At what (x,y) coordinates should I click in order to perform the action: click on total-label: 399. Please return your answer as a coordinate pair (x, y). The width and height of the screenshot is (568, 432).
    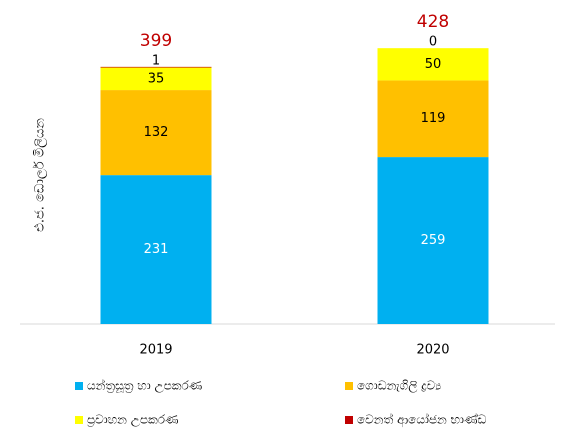
    Looking at the image, I should click on (156, 41).